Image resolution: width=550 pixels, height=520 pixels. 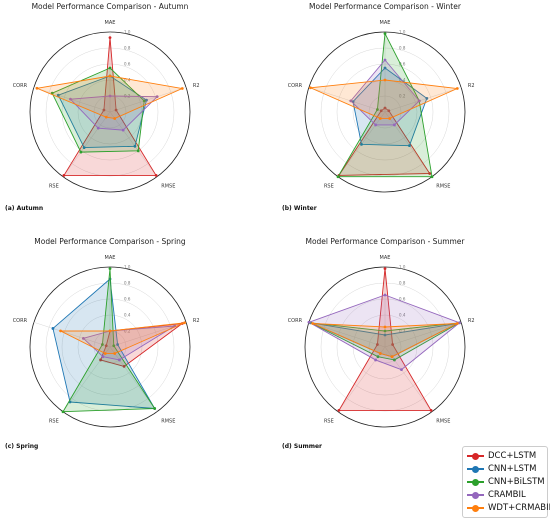 What do you see at coordinates (86, 144) in the screenshot?
I see `spoke-rse` at bounding box center [86, 144].